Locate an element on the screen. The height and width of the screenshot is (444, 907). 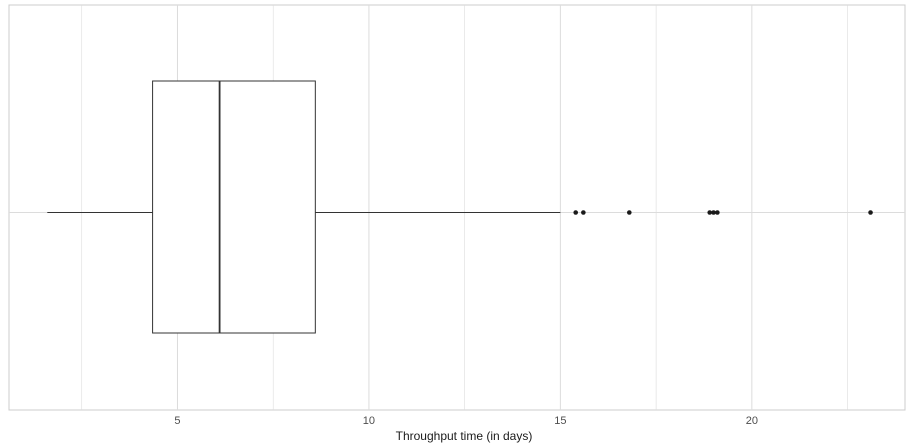
x-tick-label: 10 is located at coordinates (369, 421).